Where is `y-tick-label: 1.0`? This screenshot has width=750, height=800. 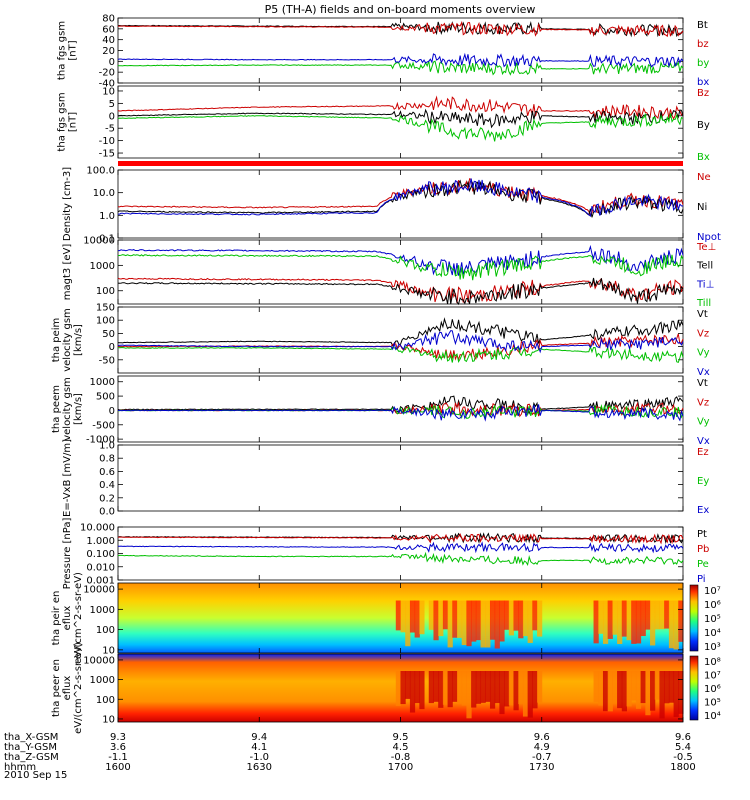 y-tick-label: 1.0 is located at coordinates (107, 446).